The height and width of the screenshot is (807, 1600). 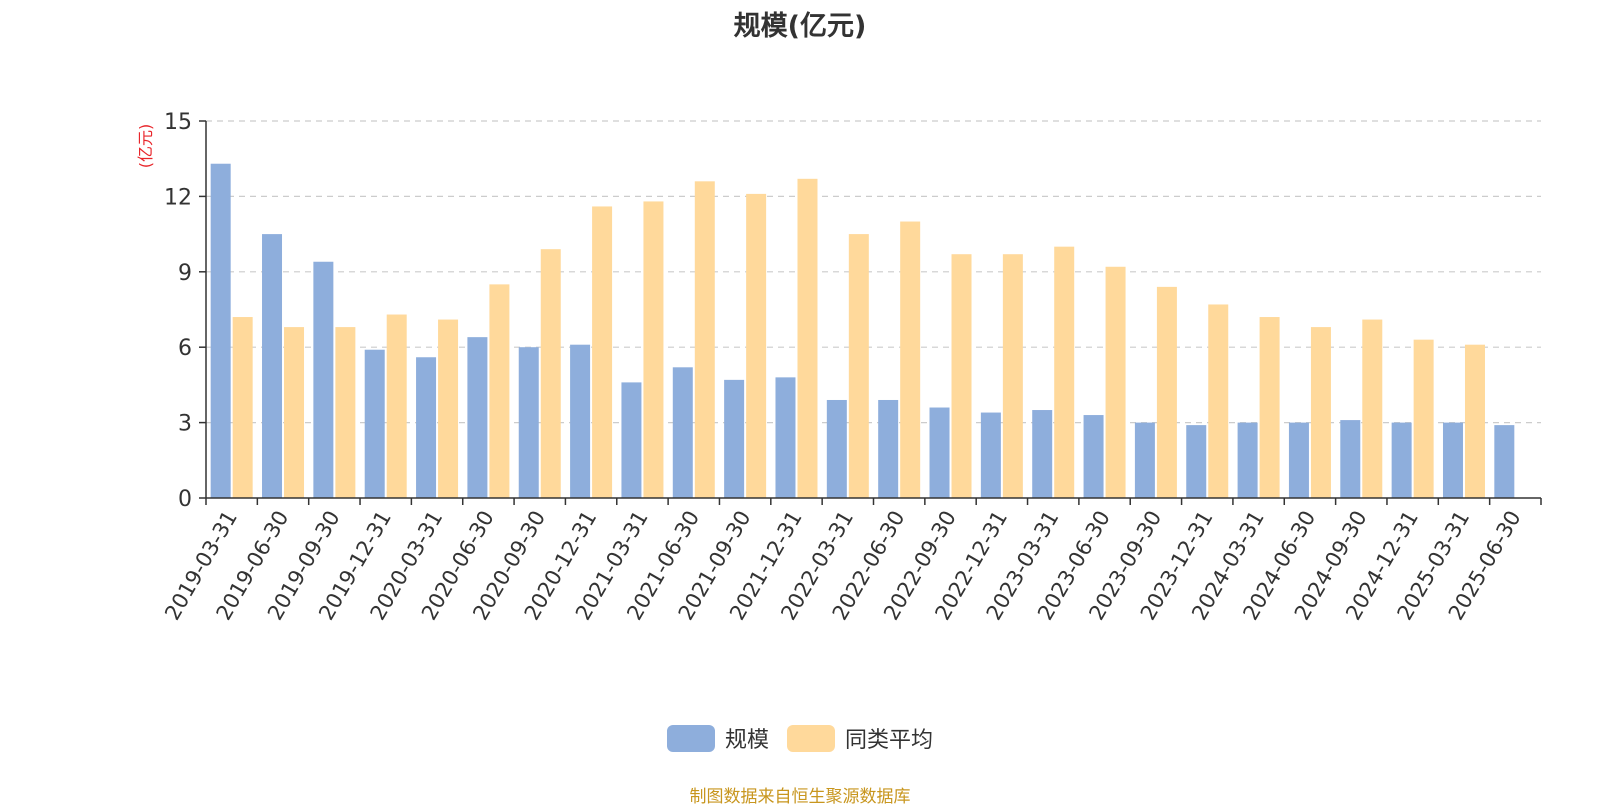 What do you see at coordinates (889, 740) in the screenshot?
I see `legend-label-peer-average: 同类平均` at bounding box center [889, 740].